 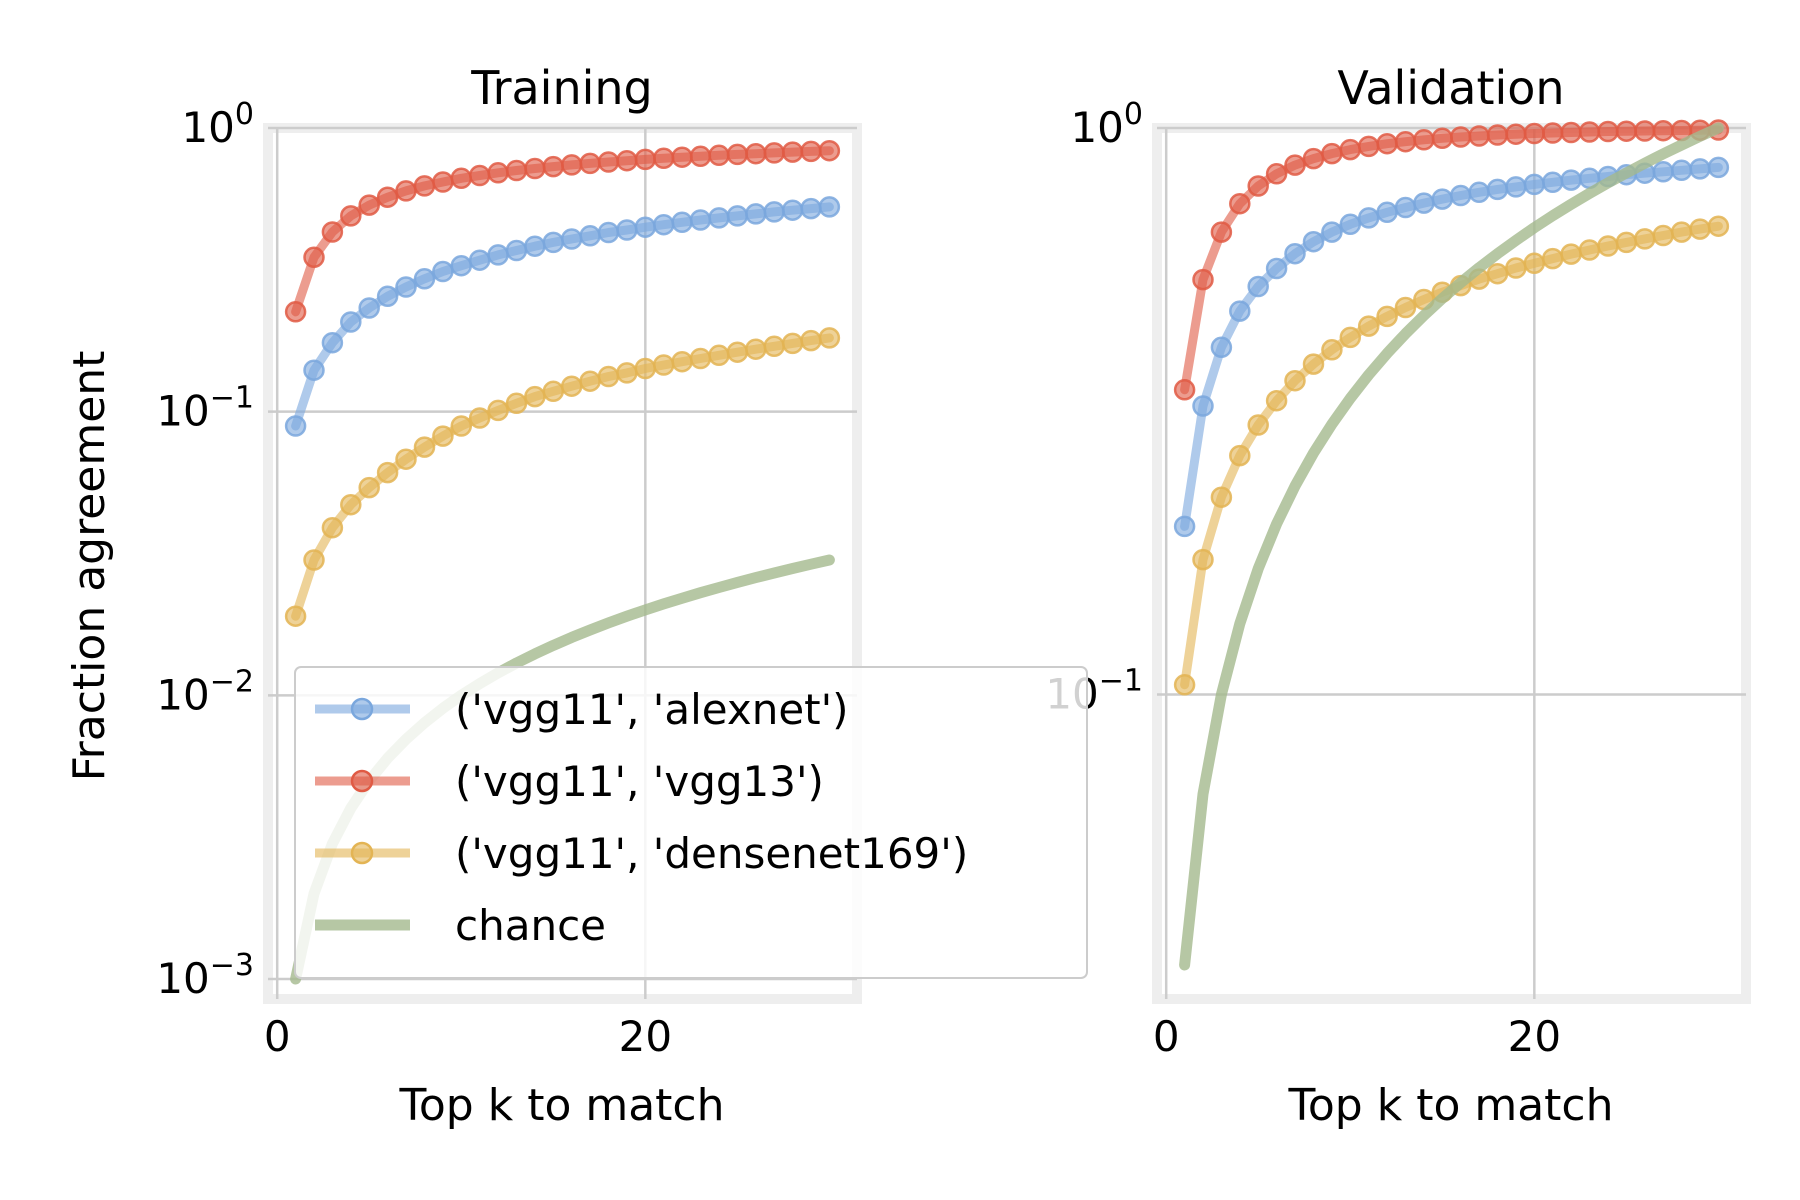 What do you see at coordinates (1166, 1036) in the screenshot?
I see `validation-x-tick-label: 0` at bounding box center [1166, 1036].